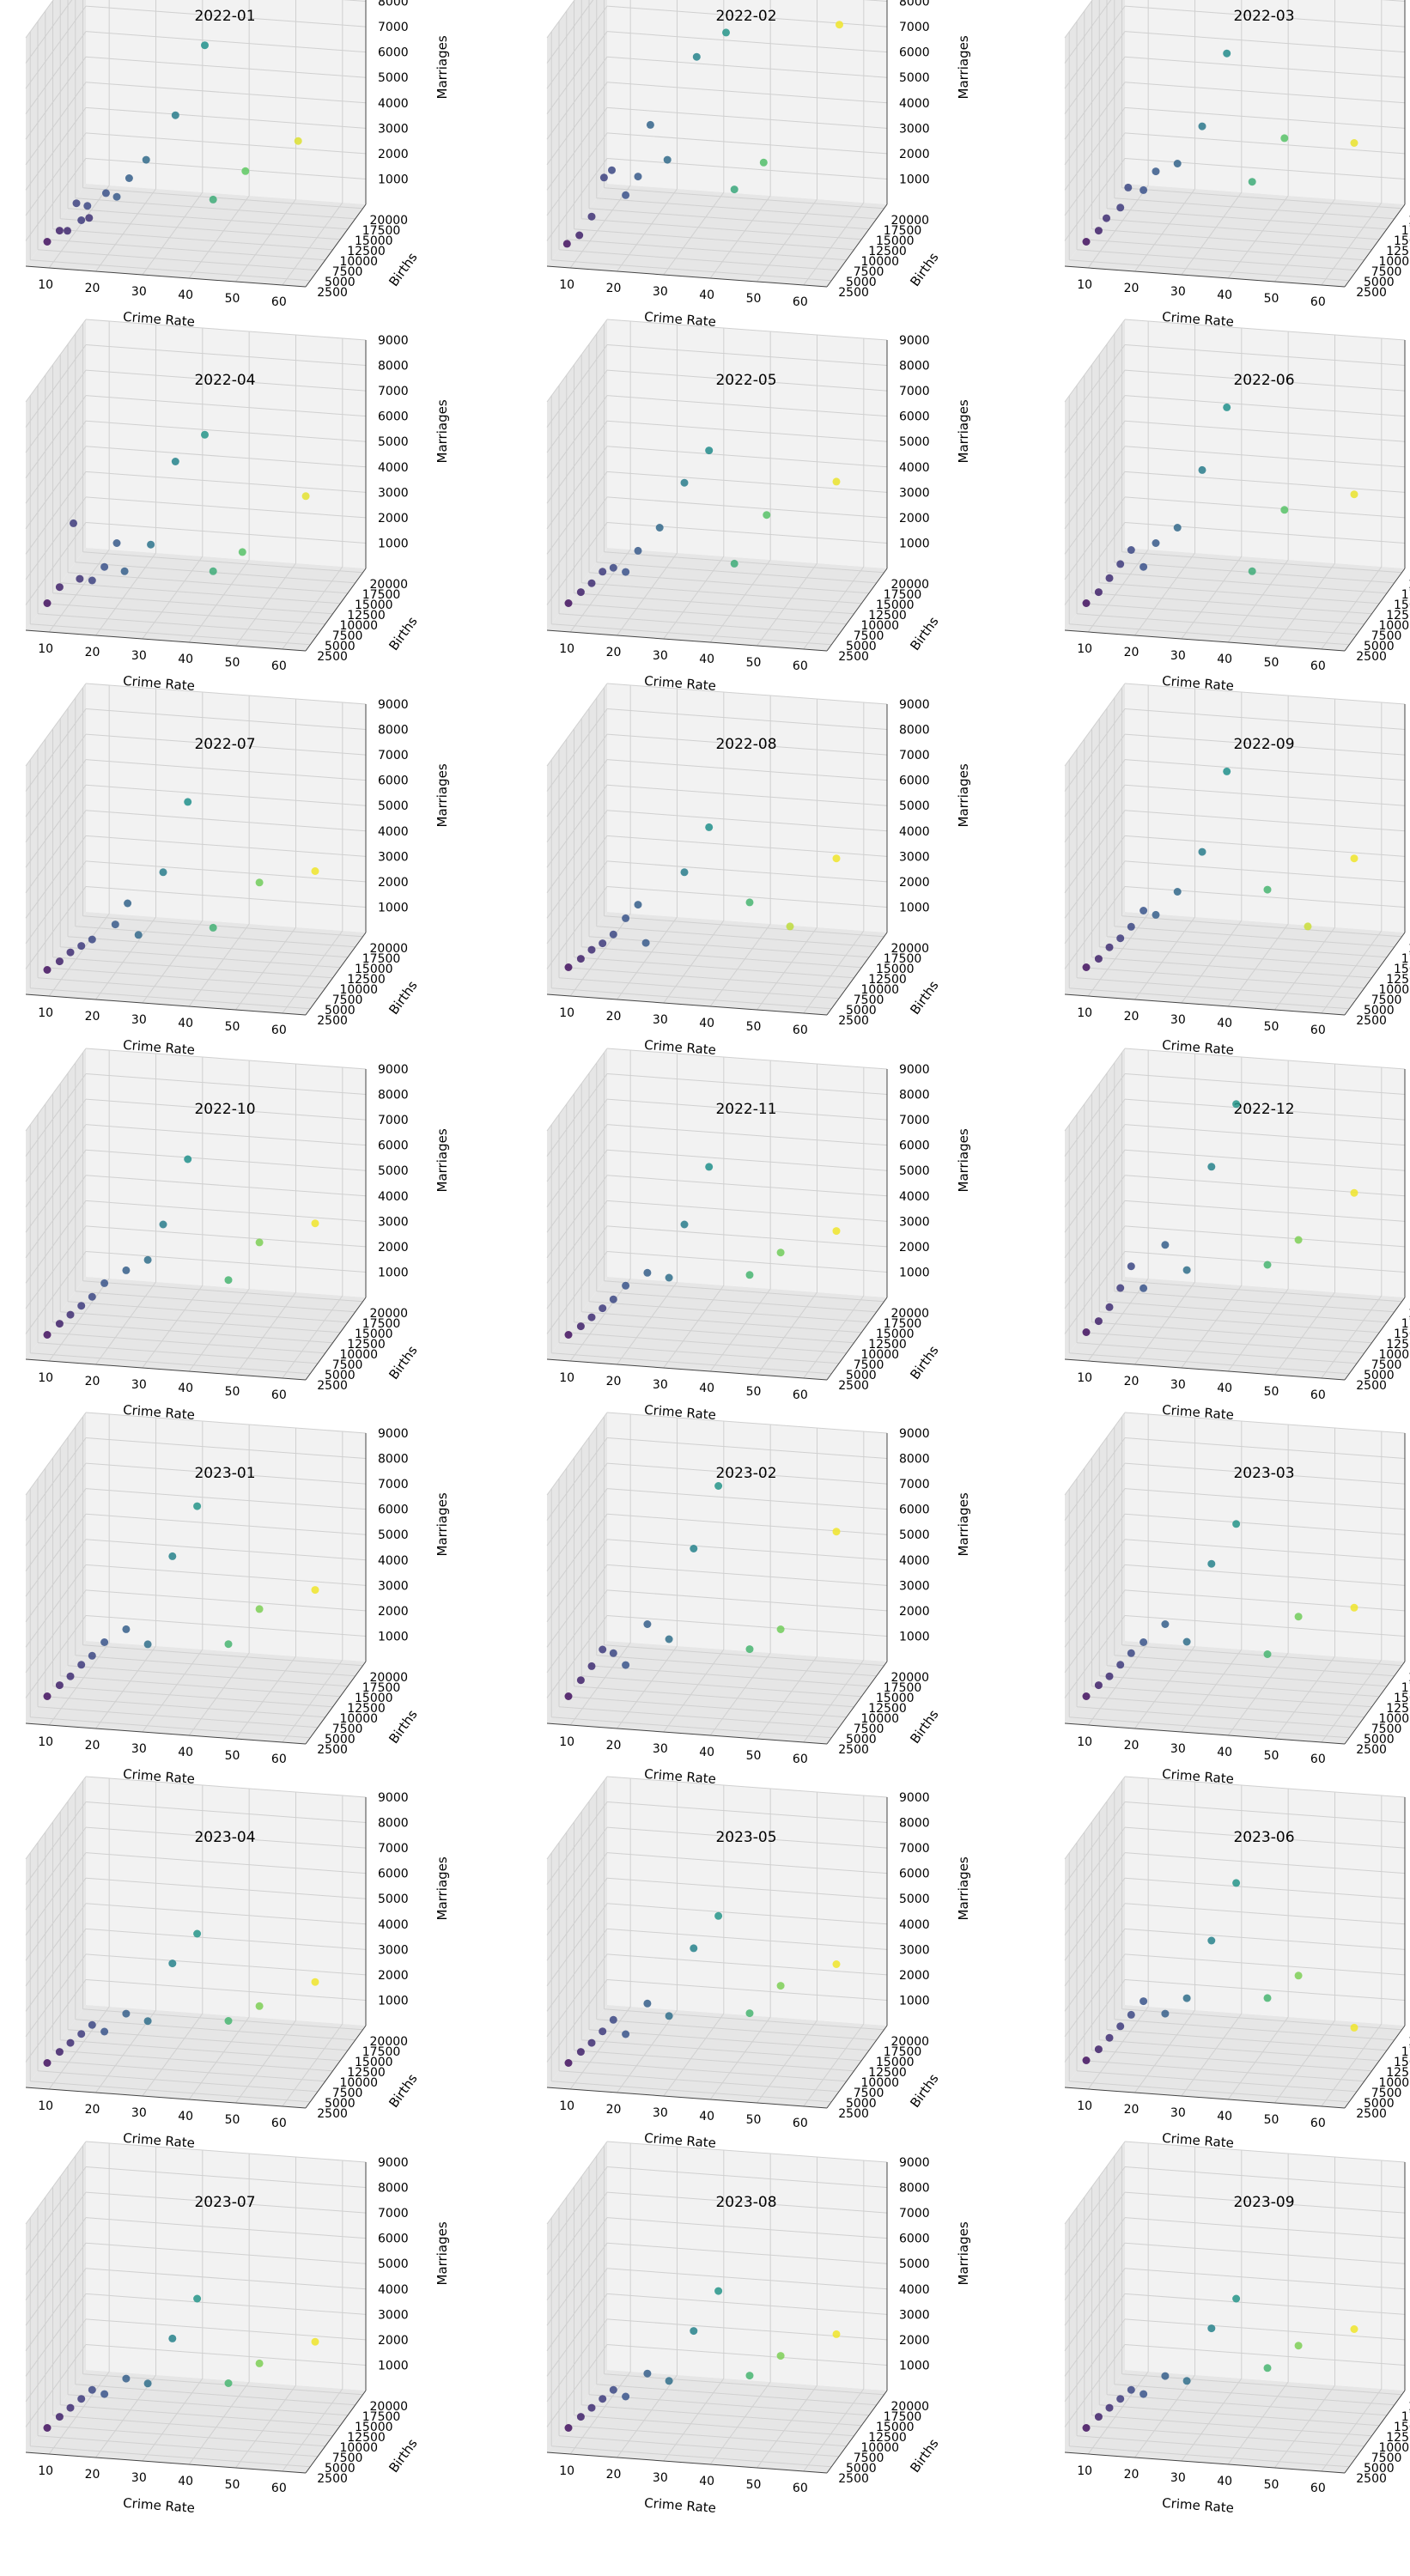 This screenshot has width=1410, height=2576. I want to click on subplot-title: 2022-01, so click(225, 16).